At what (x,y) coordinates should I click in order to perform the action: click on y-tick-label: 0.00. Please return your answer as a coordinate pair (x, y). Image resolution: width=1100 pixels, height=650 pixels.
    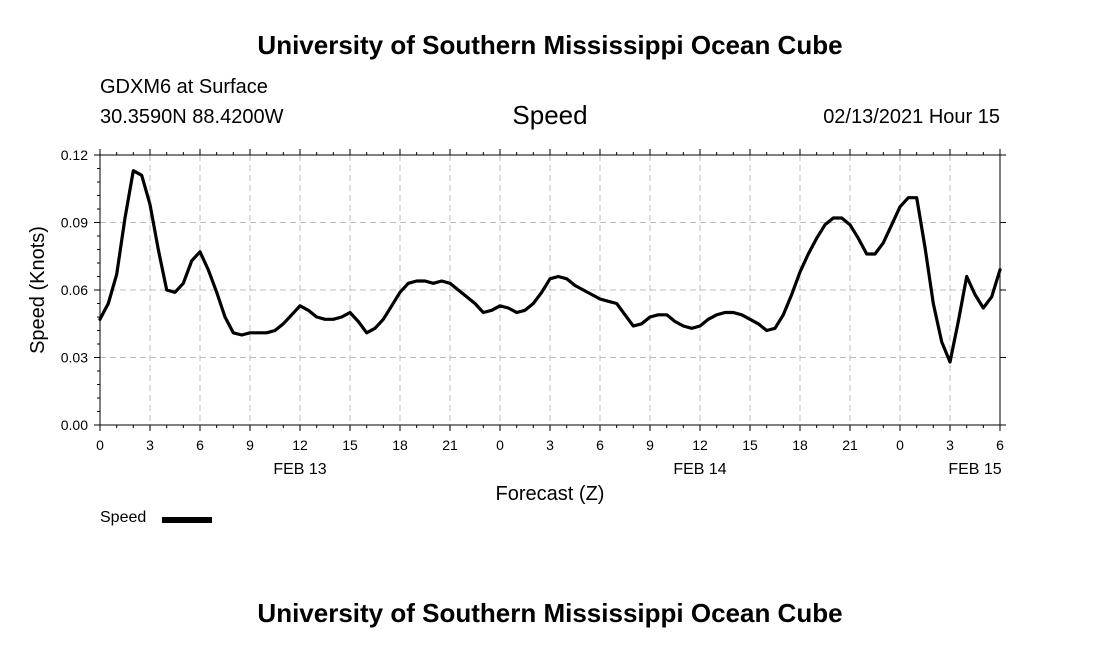
    Looking at the image, I should click on (74, 425).